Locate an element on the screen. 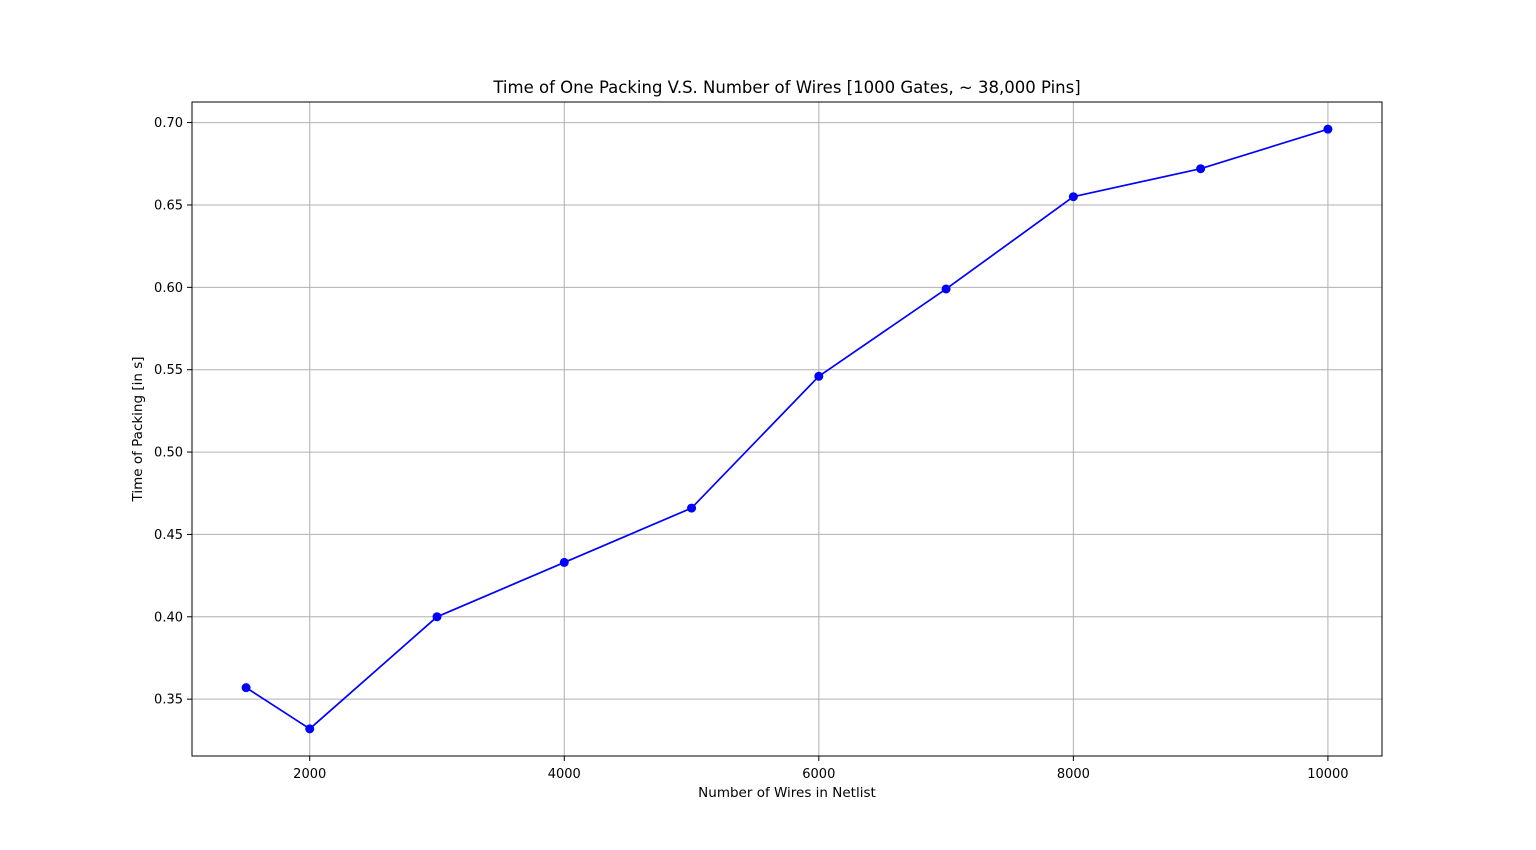  y-tick-label: 0.35 is located at coordinates (168, 700).